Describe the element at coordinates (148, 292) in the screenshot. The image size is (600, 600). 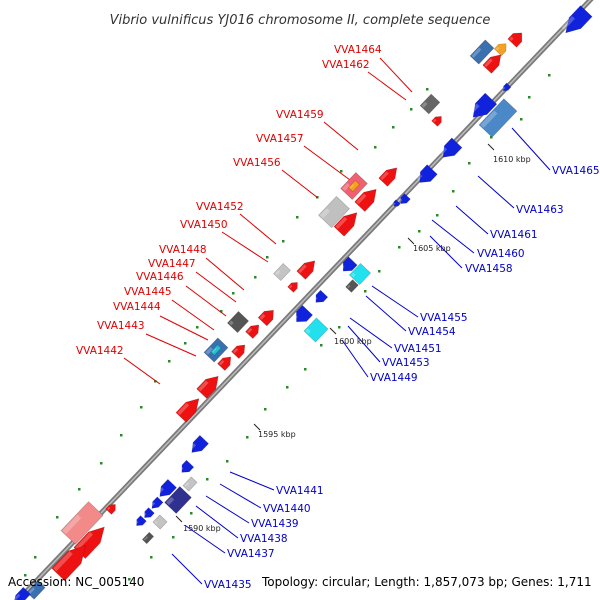
I see `gene-label: VVA1445` at that location.